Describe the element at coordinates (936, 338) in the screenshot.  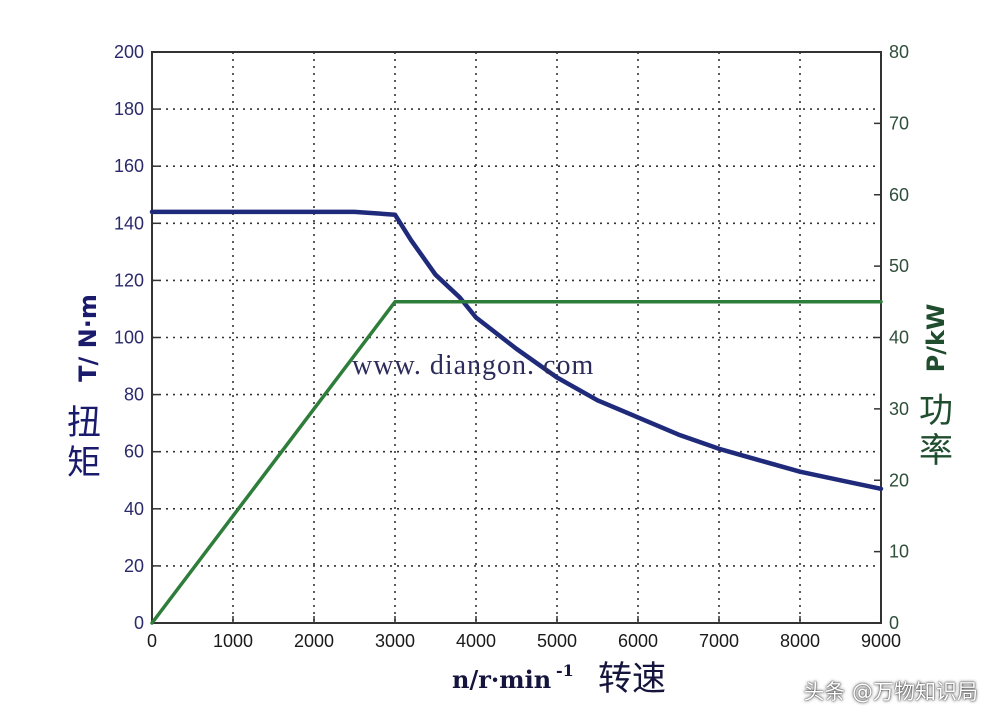
I see `ylabel-right-unit: P/kW` at that location.